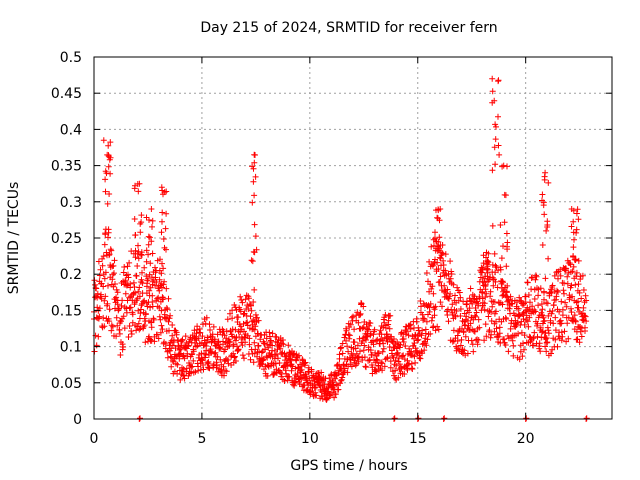 This screenshot has width=640, height=480. Describe the element at coordinates (71, 275) in the screenshot. I see `y-tick-label: 0.2` at that location.